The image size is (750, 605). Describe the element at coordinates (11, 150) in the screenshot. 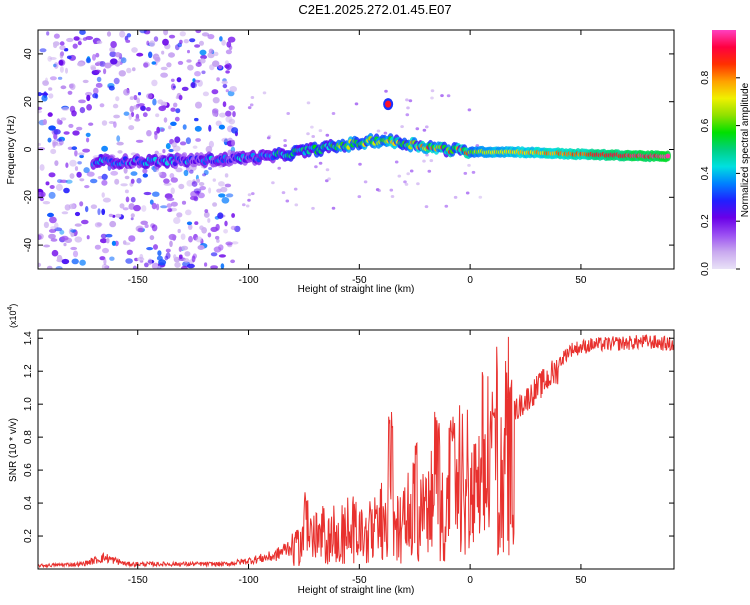

I see `heatmap-y-label: Frequency (Hz)` at that location.